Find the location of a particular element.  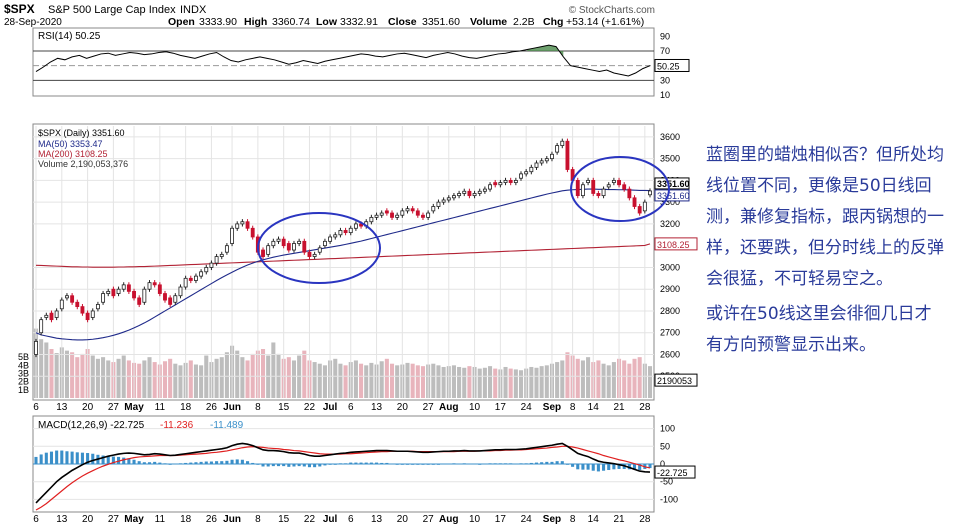

macd-layer is located at coordinates (343, 469).